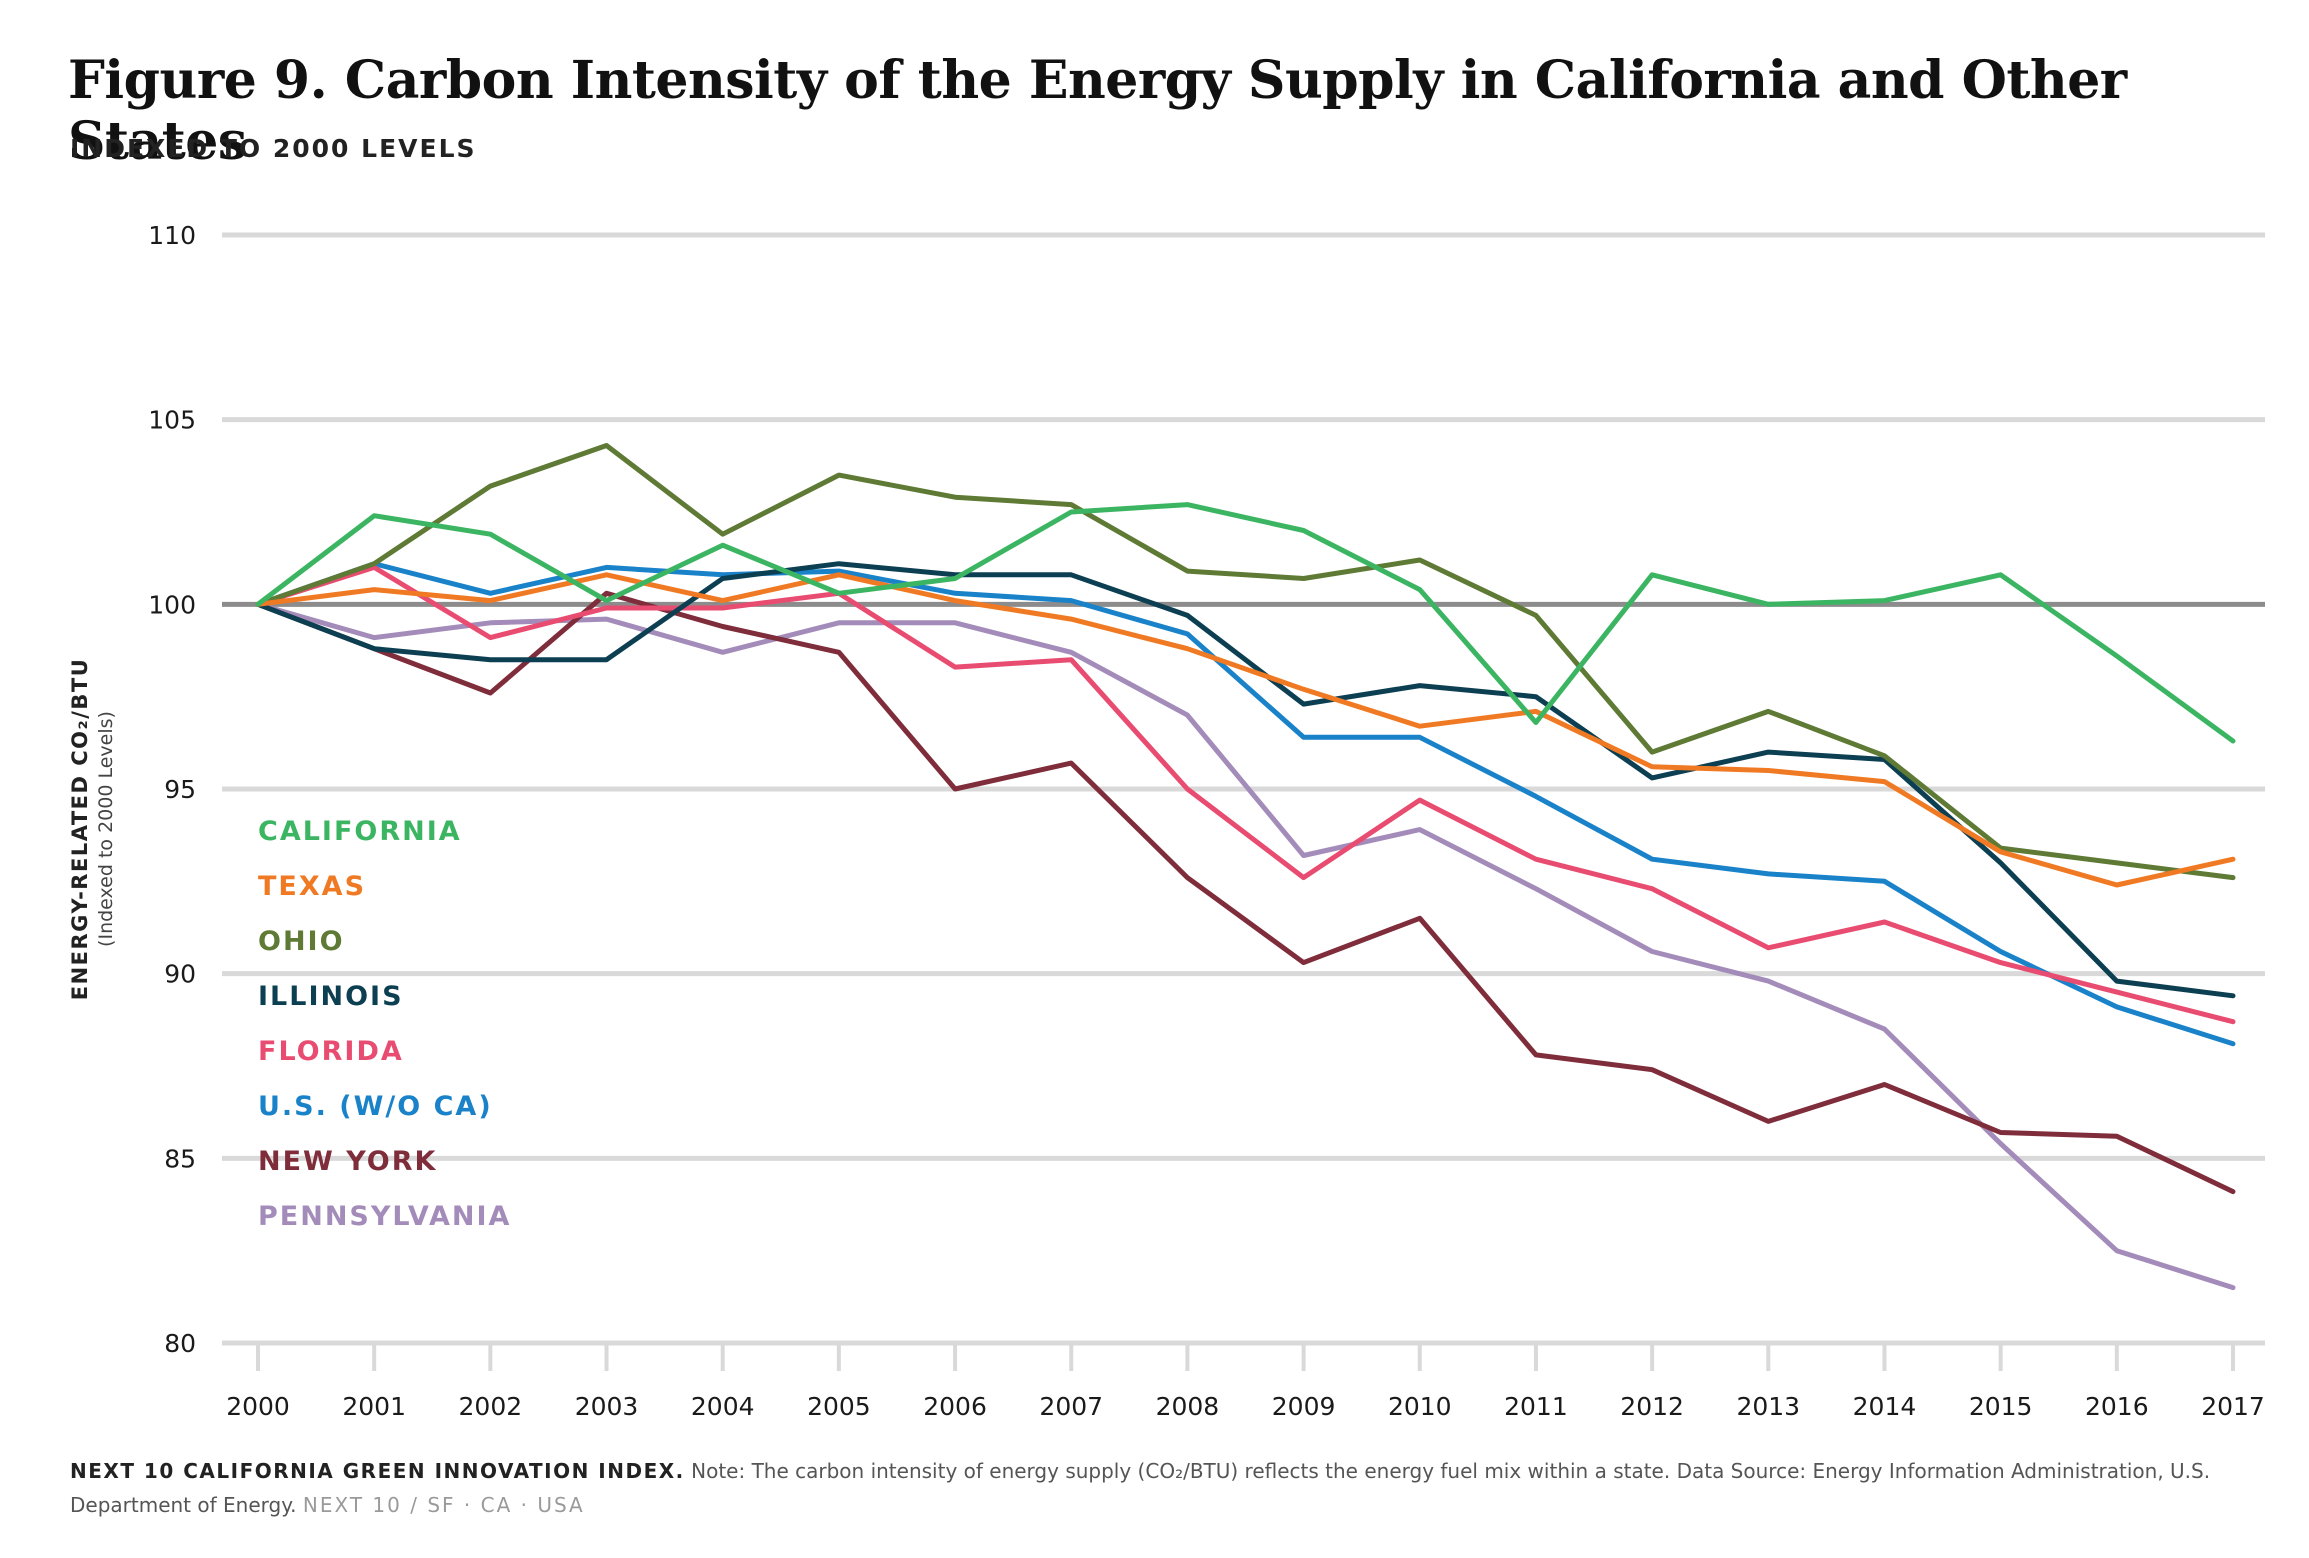 This screenshot has height=1558, width=2309. Describe the element at coordinates (273, 148) in the screenshot. I see `chart-subtitle: INDEXED TO 2000 LEVELS` at that location.